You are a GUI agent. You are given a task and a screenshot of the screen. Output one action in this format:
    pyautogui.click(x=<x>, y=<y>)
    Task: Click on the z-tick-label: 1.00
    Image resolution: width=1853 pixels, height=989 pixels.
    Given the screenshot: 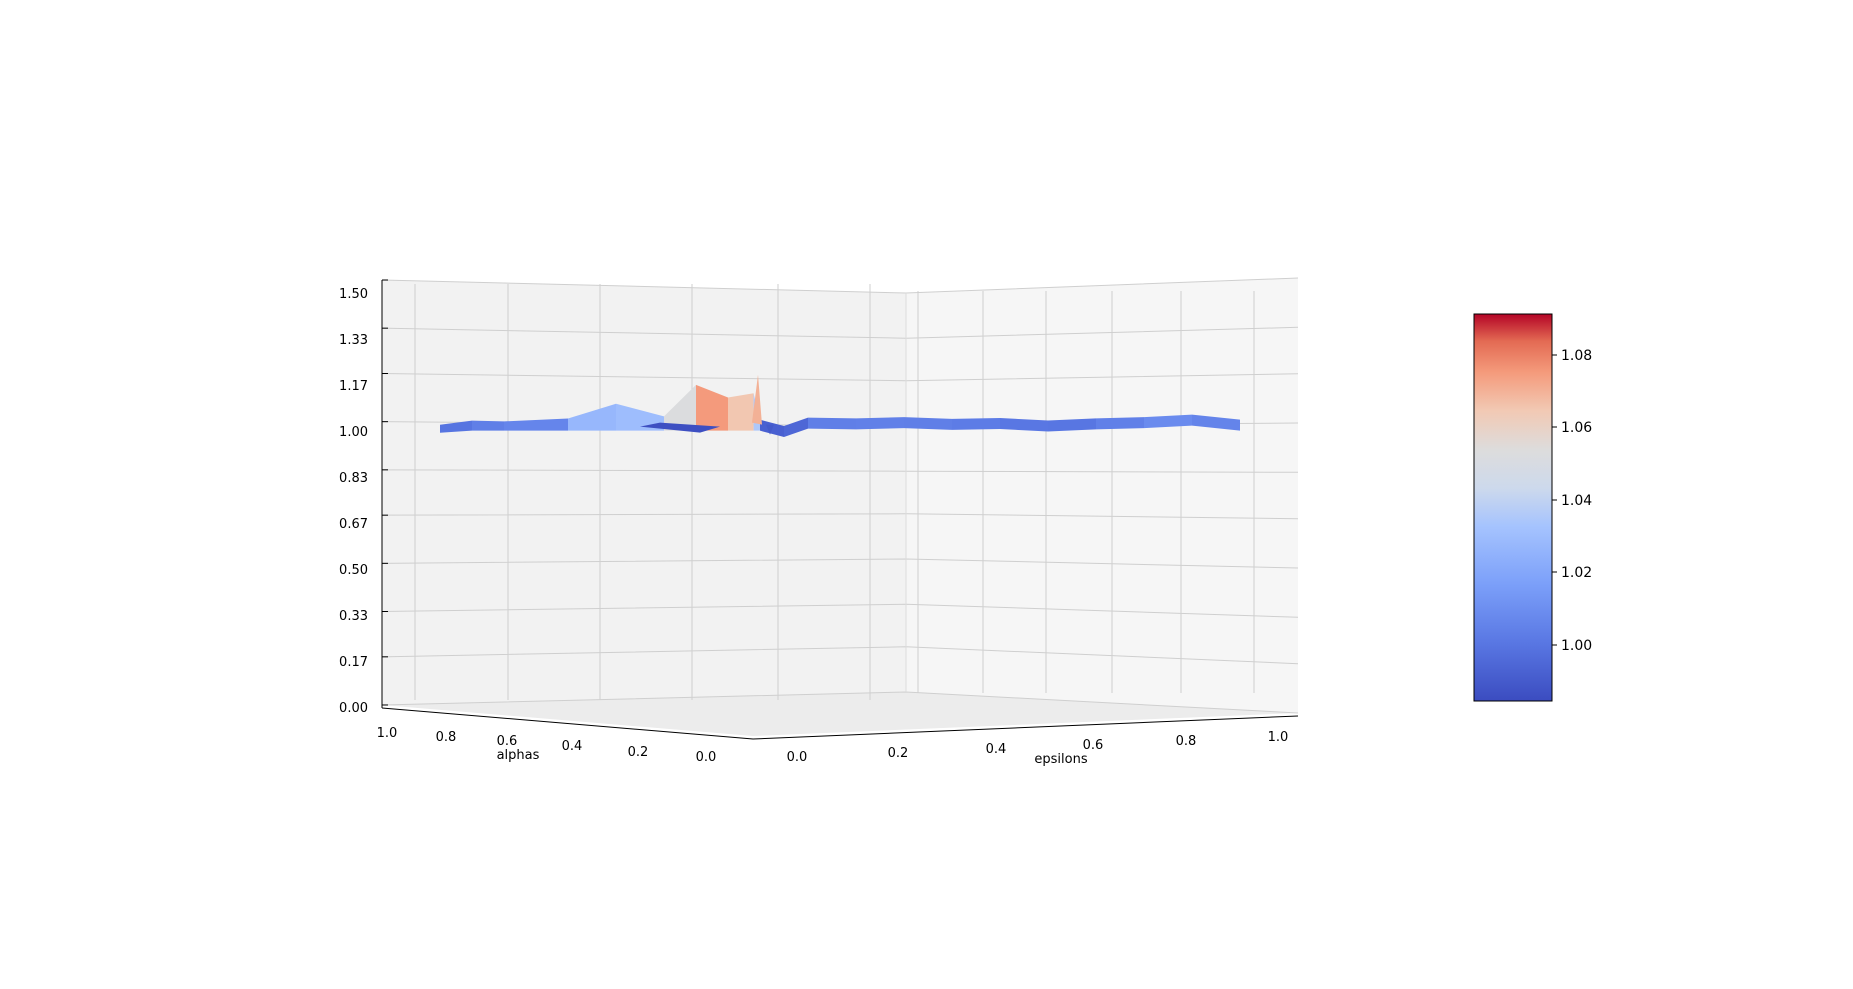 What is the action you would take?
    pyautogui.click(x=353, y=432)
    